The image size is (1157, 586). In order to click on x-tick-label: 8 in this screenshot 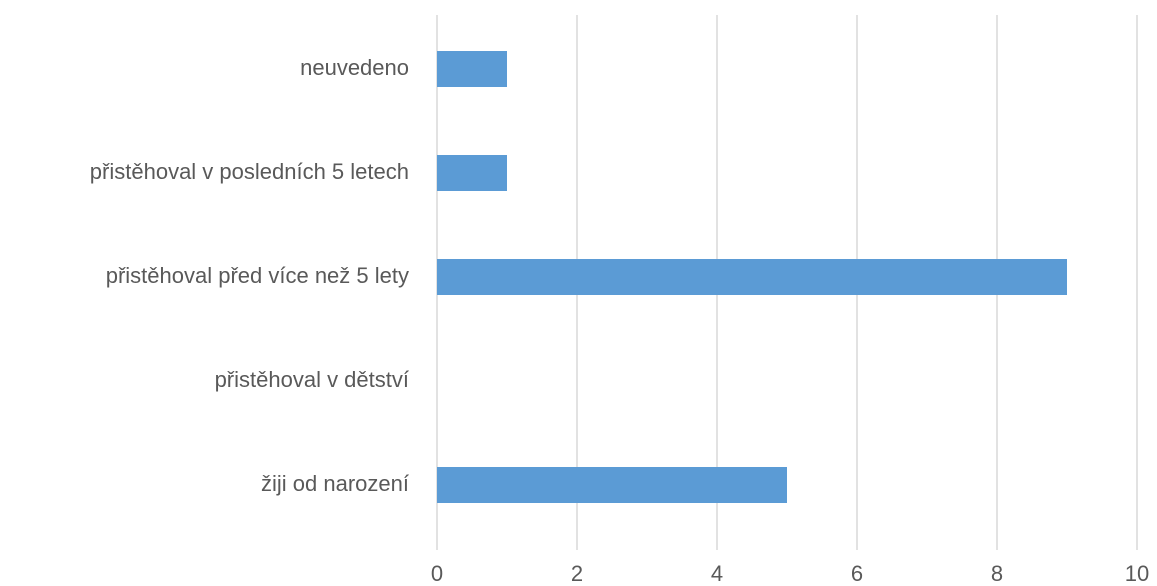, I will do `click(997, 573)`.